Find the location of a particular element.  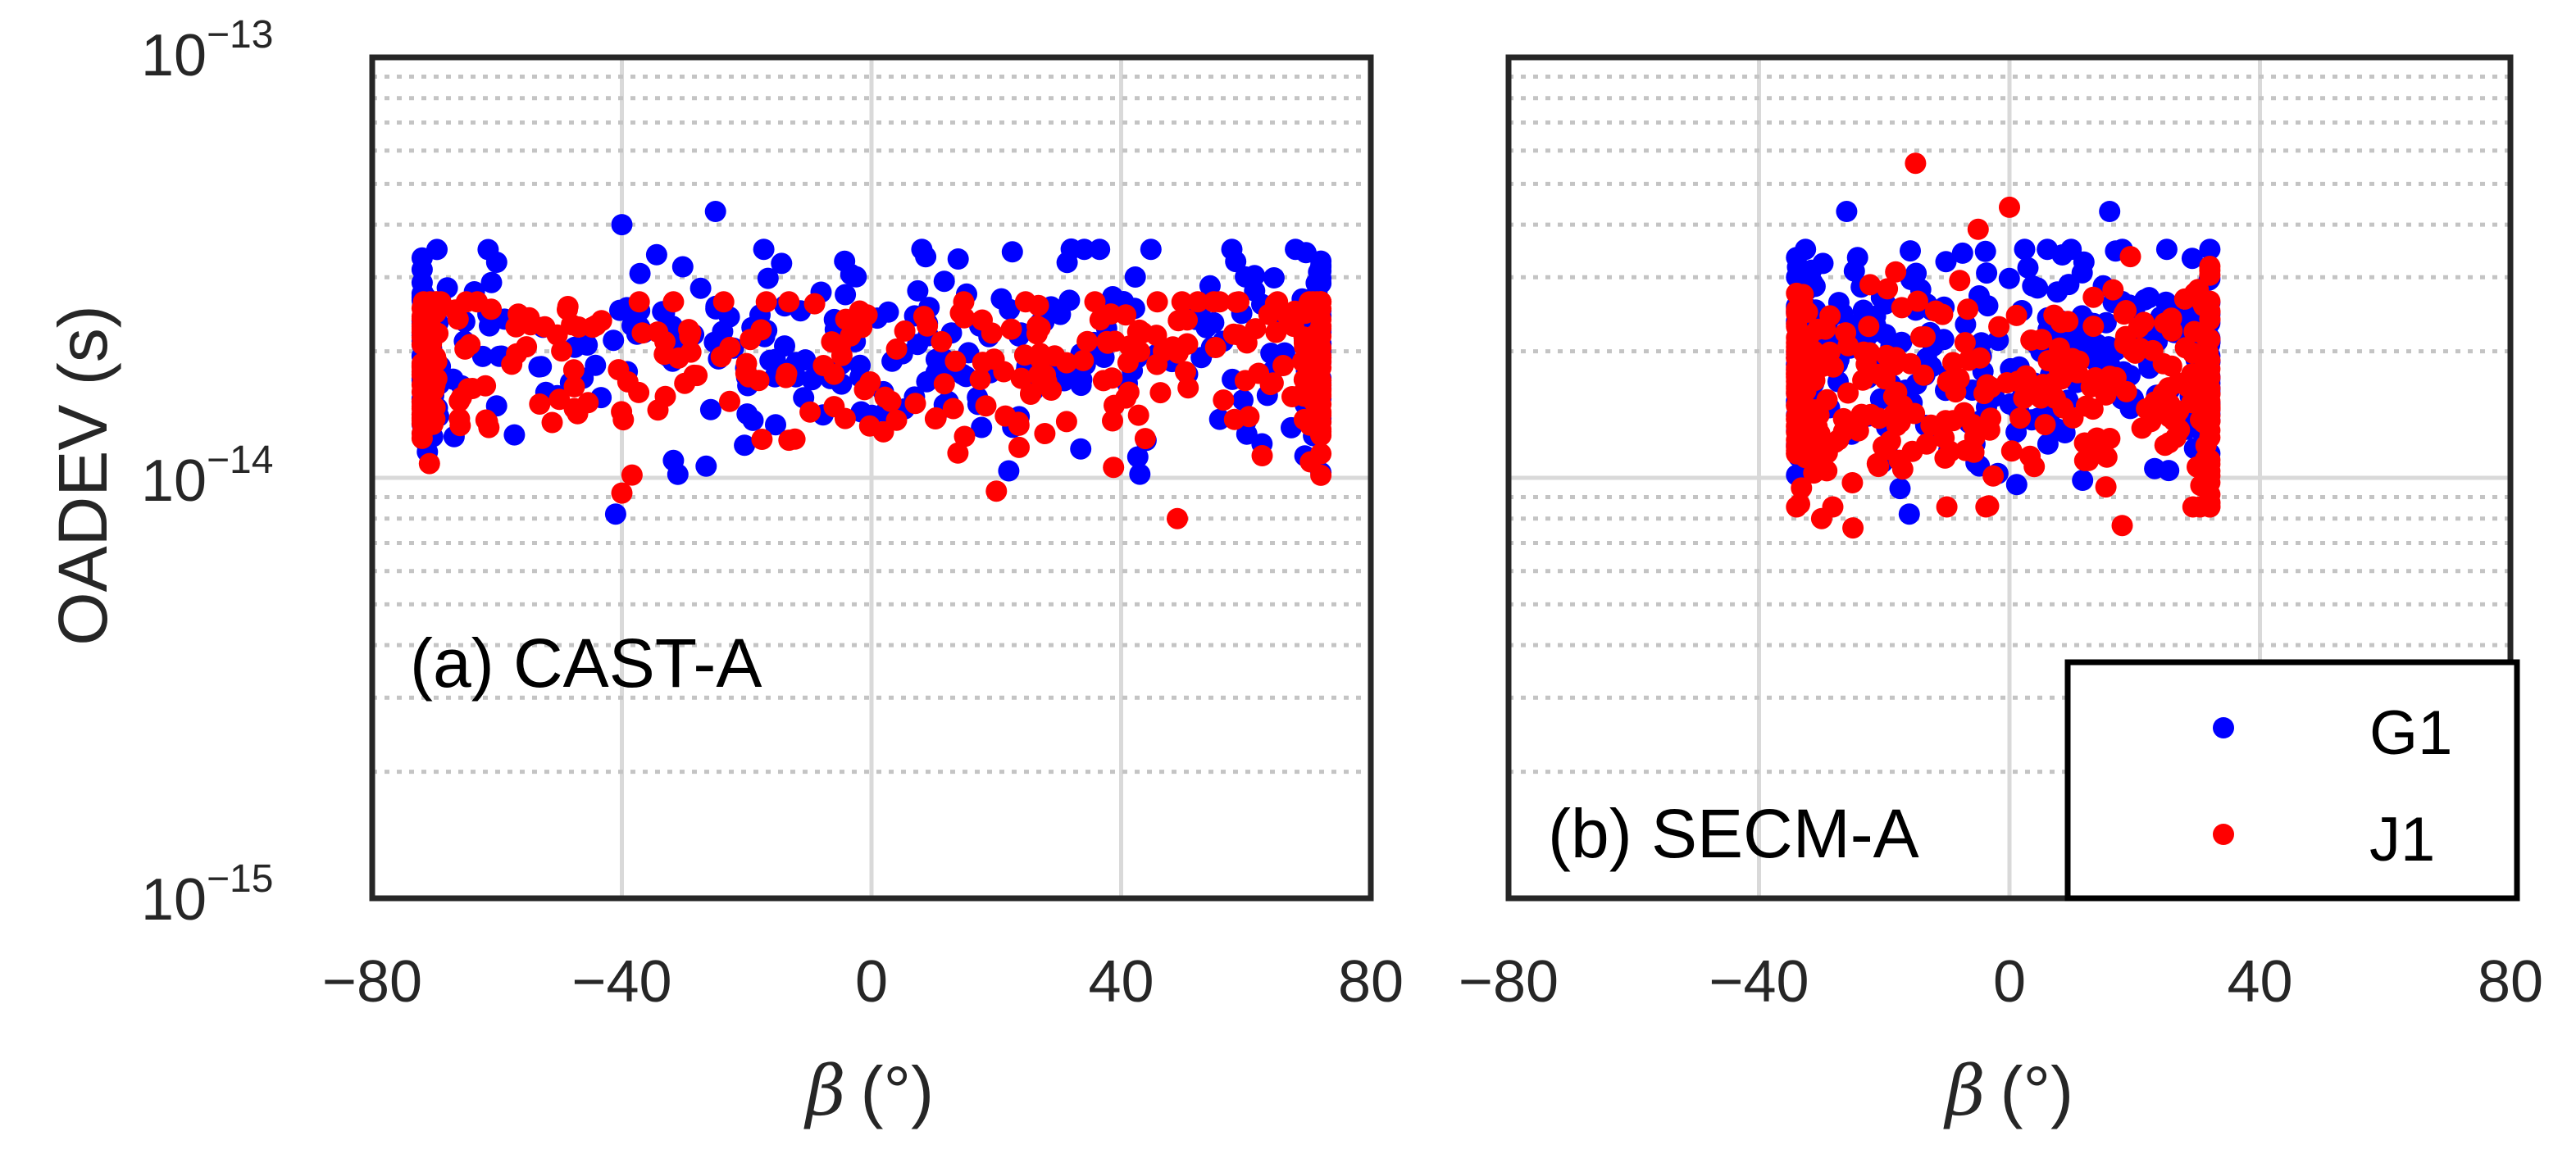

panel-a-label: (a) CAST-A is located at coordinates (586, 663).